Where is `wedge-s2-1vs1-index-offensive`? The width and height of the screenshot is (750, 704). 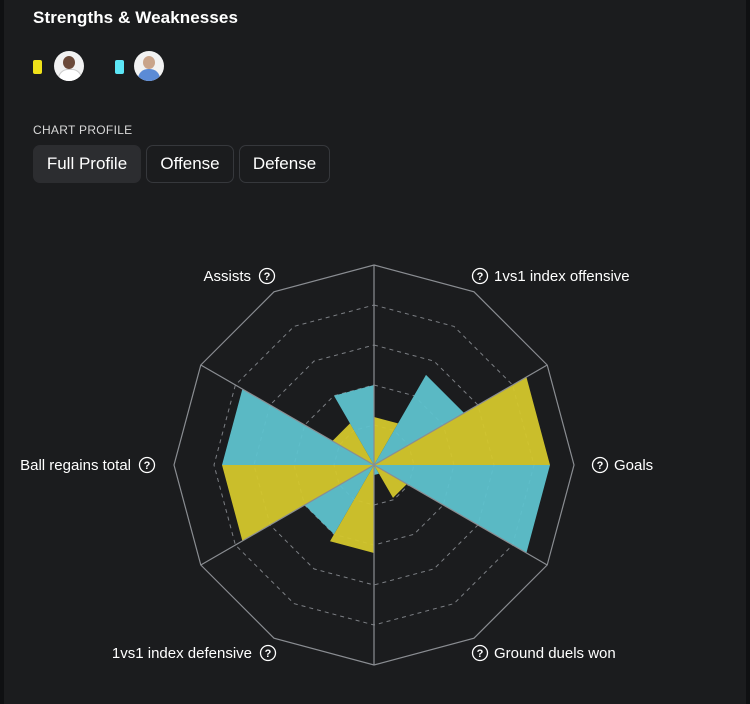 wedge-s2-1vs1-index-offensive is located at coordinates (462, 509).